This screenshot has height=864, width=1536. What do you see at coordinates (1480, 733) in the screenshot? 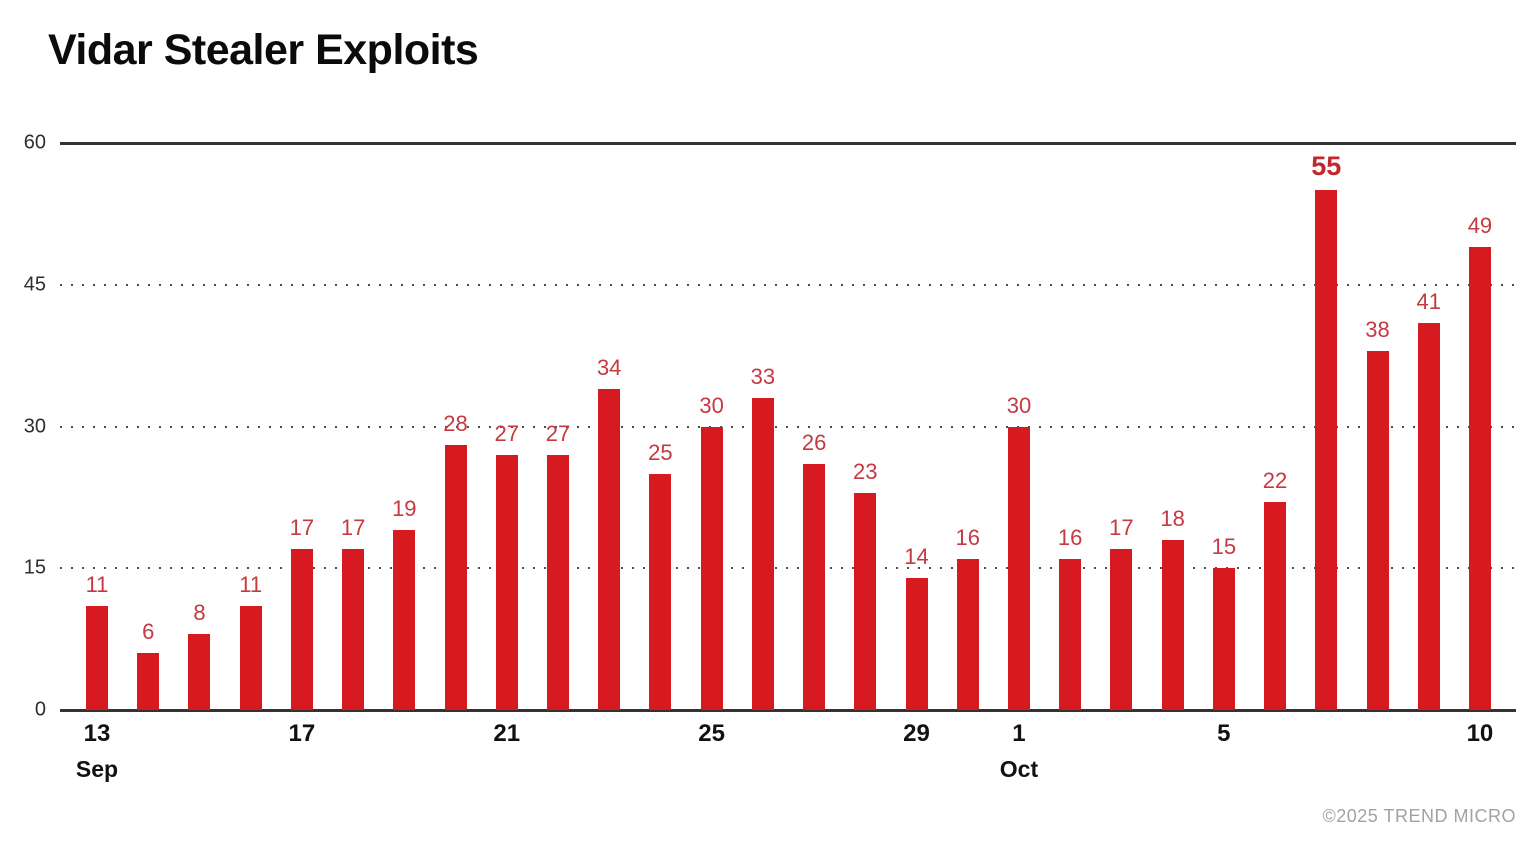
I see `x-axis-tick-label: 10` at bounding box center [1480, 733].